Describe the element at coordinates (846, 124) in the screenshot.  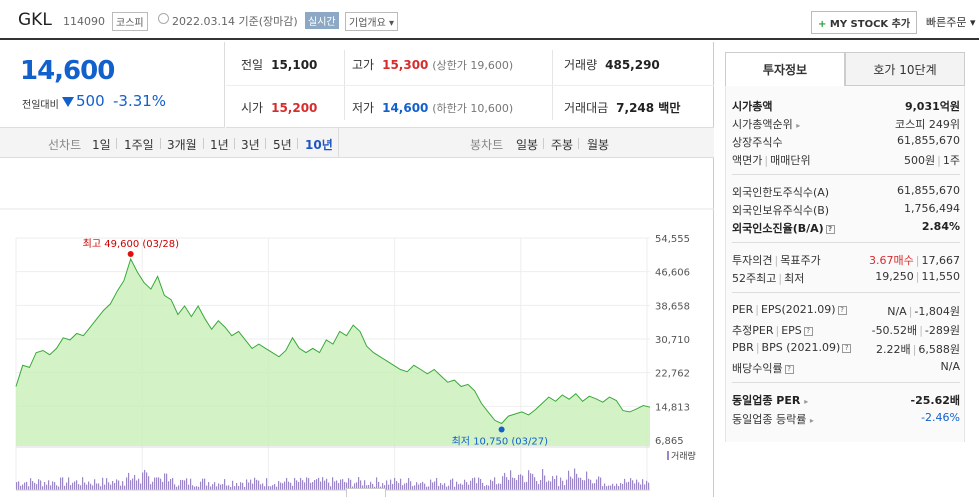
I see `row-market-cap-rank: 시가총액순위 ▸ 코스피 249위` at that location.